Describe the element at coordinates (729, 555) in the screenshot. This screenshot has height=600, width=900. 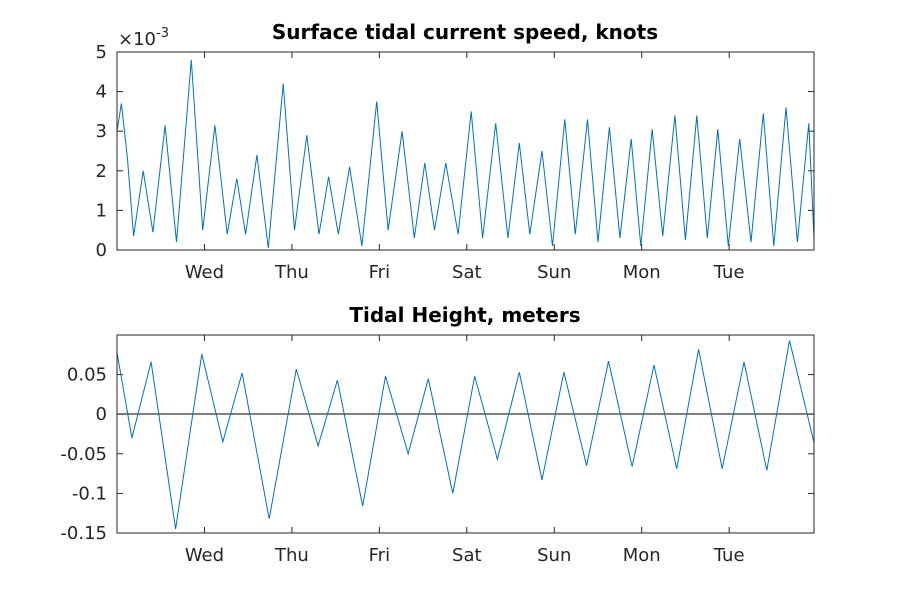
I see `tidal-height-x-tick-label: Tue` at that location.